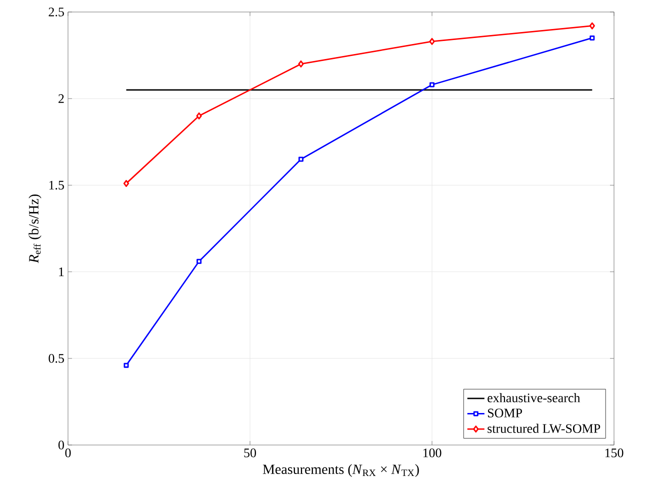 Image resolution: width=652 pixels, height=501 pixels. I want to click on x-tick-label: 50, so click(250, 453).